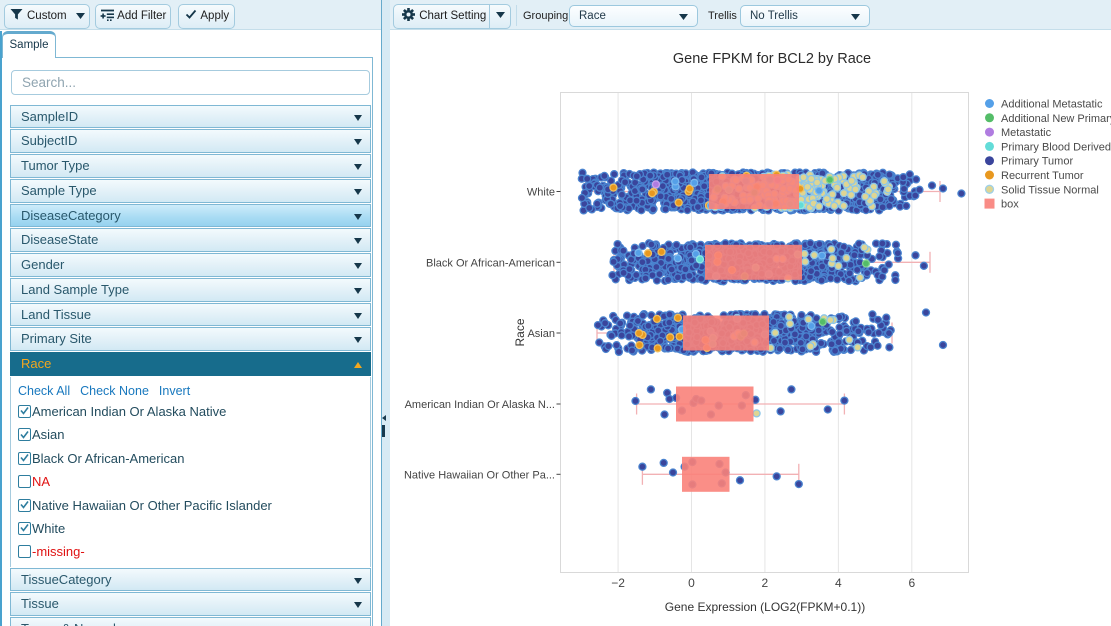 Image resolution: width=1111 pixels, height=626 pixels. I want to click on svg-text: 2, so click(765, 583).